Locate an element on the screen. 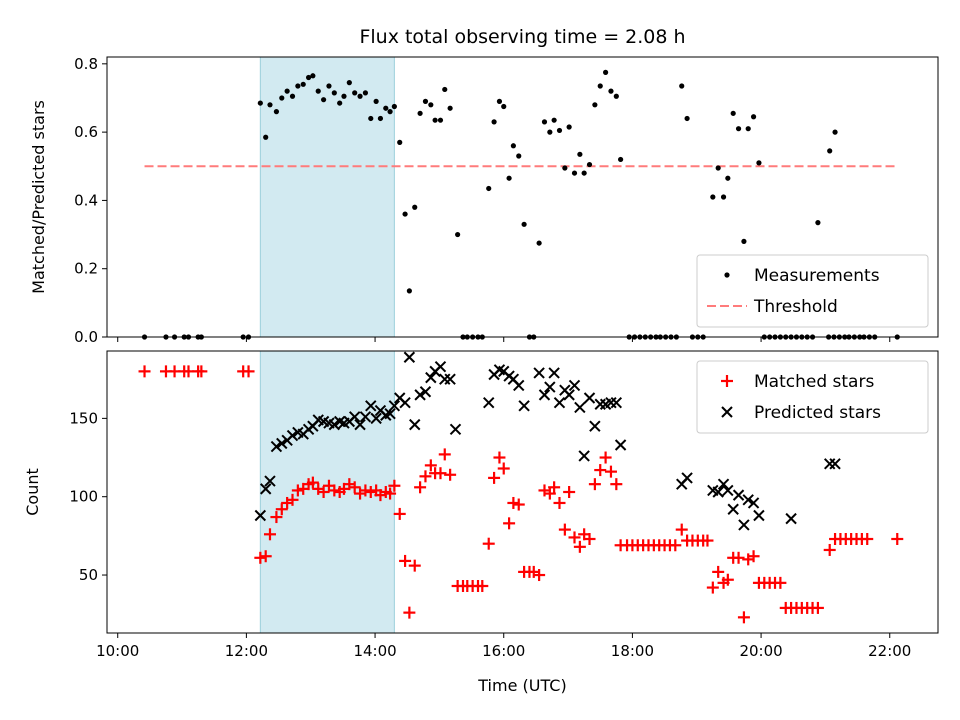  legend: Measurements Threshold is located at coordinates (812, 291).